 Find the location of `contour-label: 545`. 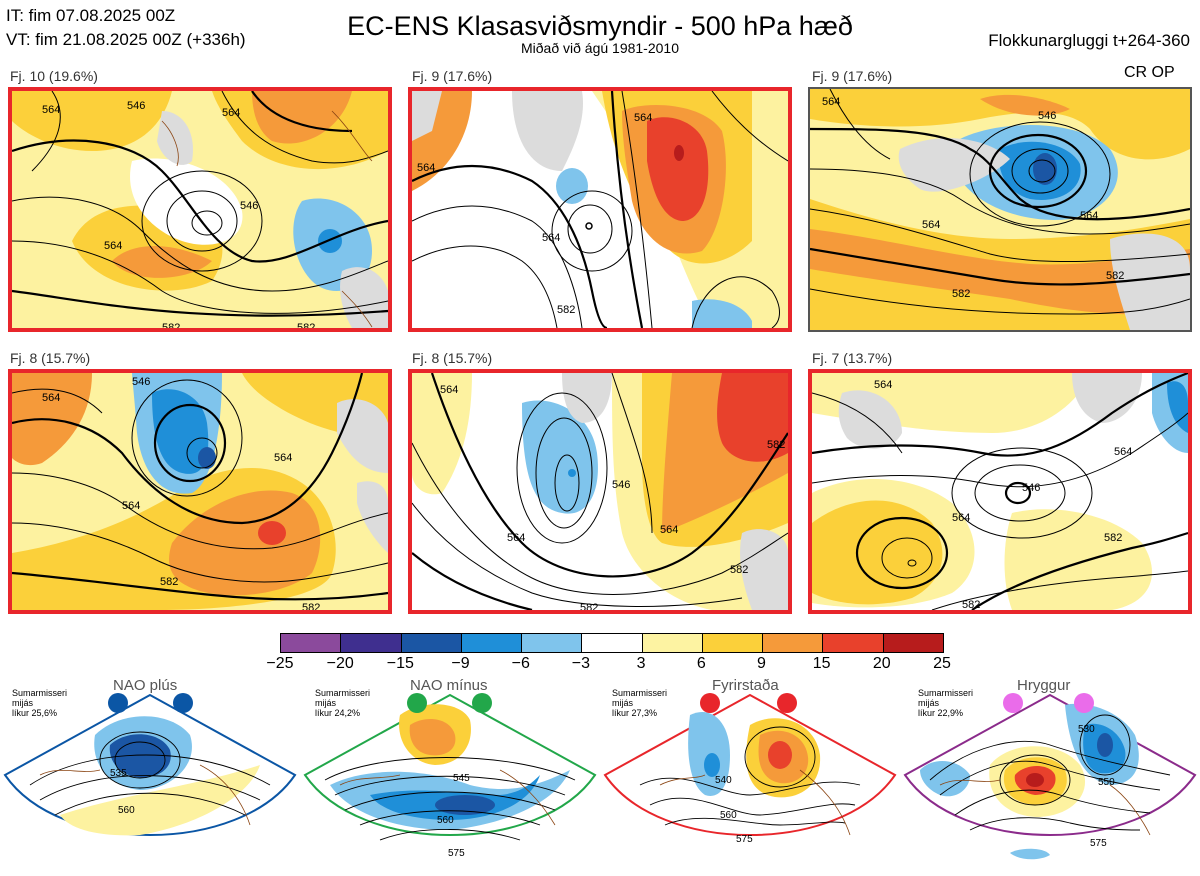

contour-label: 545 is located at coordinates (461, 778).